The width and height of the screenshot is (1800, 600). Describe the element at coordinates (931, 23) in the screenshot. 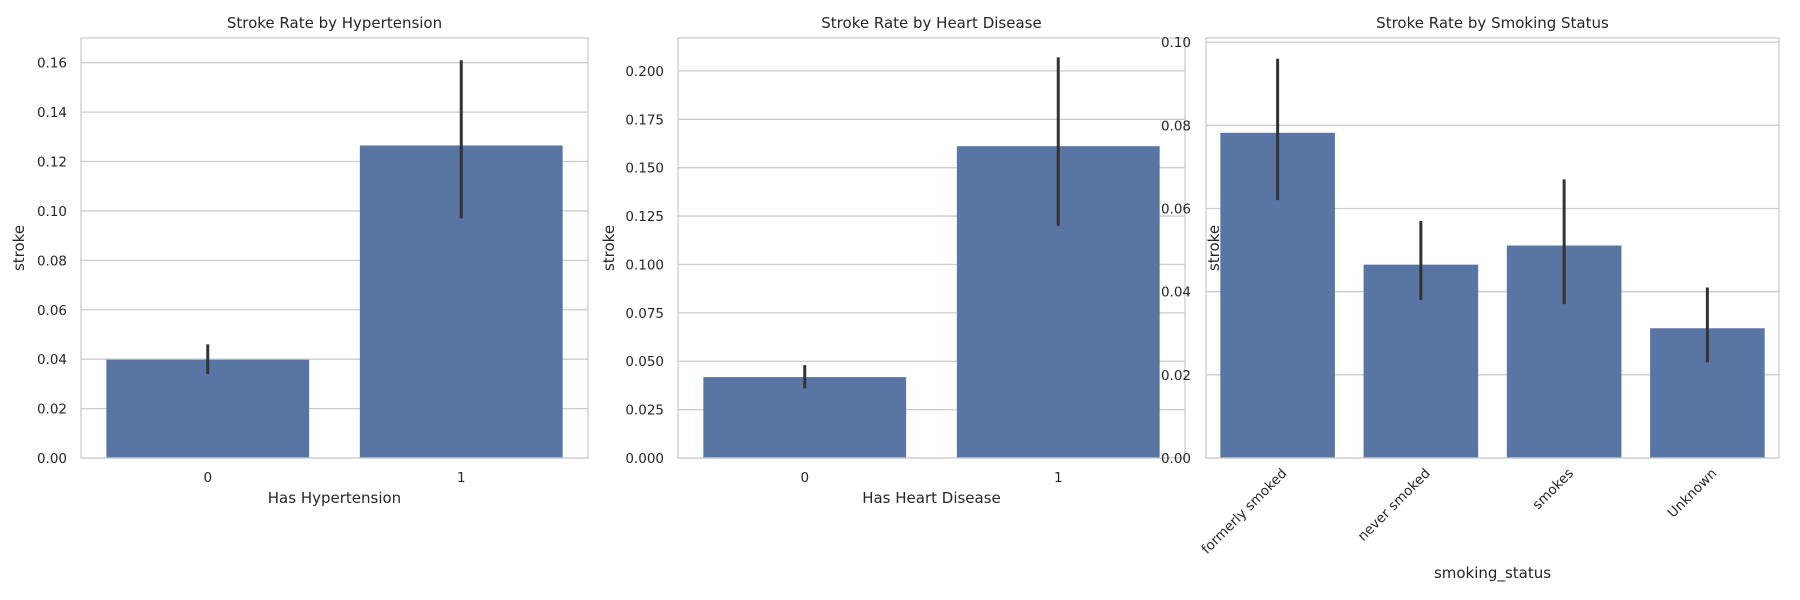

I see `chart-title: Stroke Rate by Heart Disease` at that location.